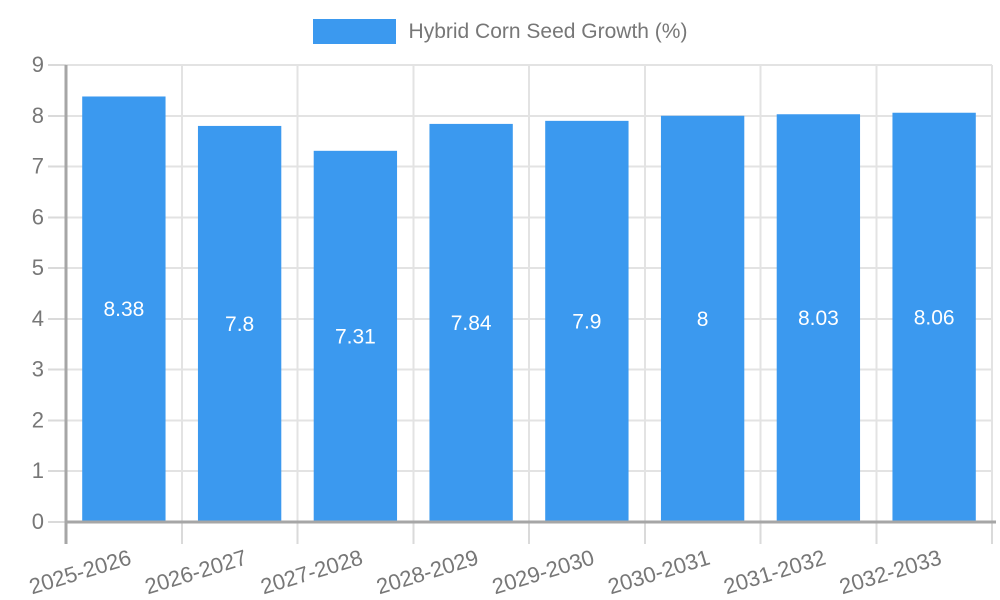 This screenshot has width=1000, height=600. I want to click on bar-value-label: 7.8, so click(239, 324).